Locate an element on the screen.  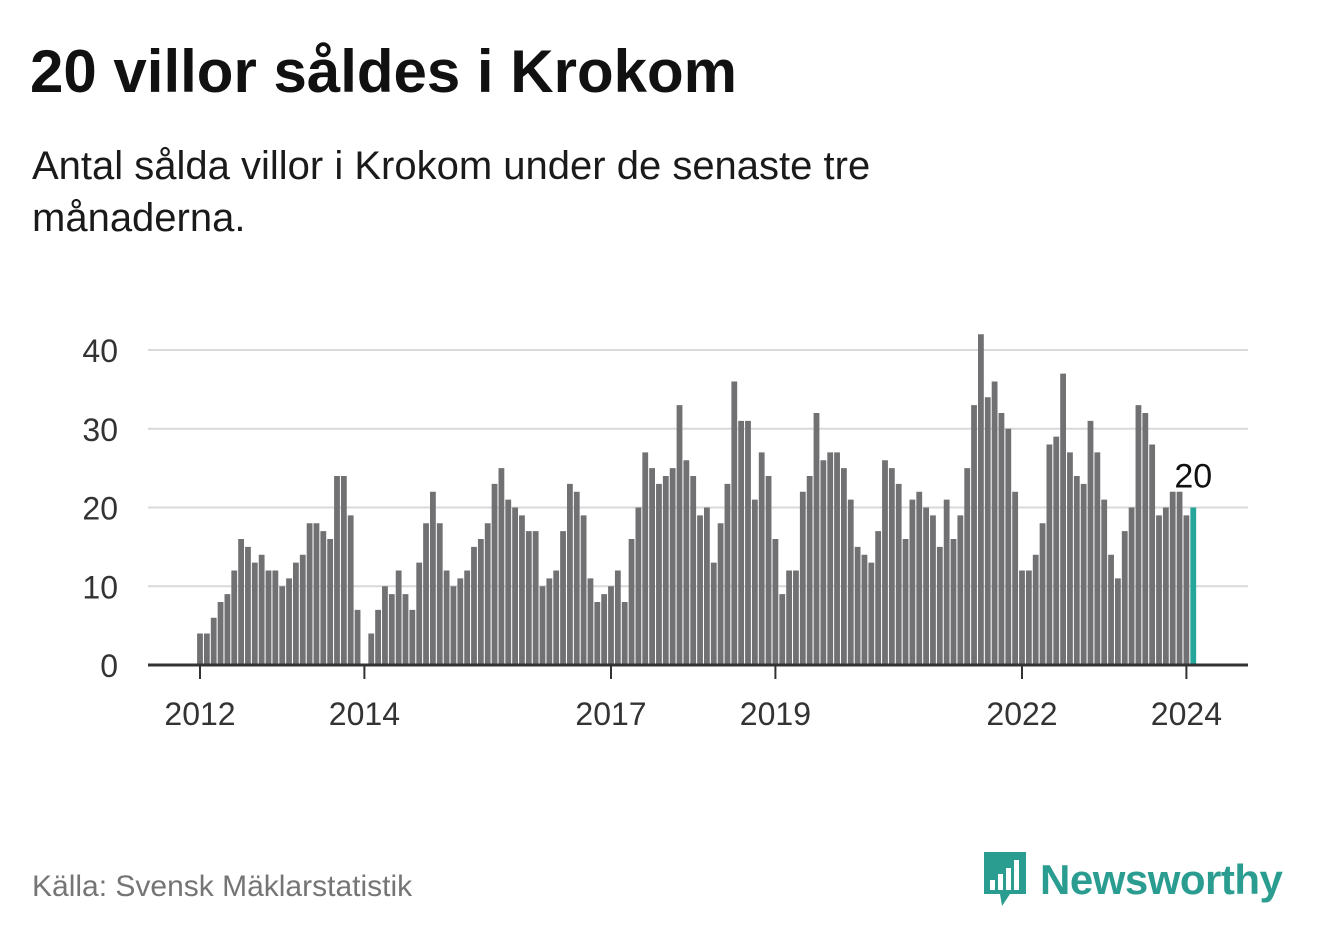
x-tick-labels: 2012 2014 2017 2019 2022 2024 is located at coordinates (693, 698).